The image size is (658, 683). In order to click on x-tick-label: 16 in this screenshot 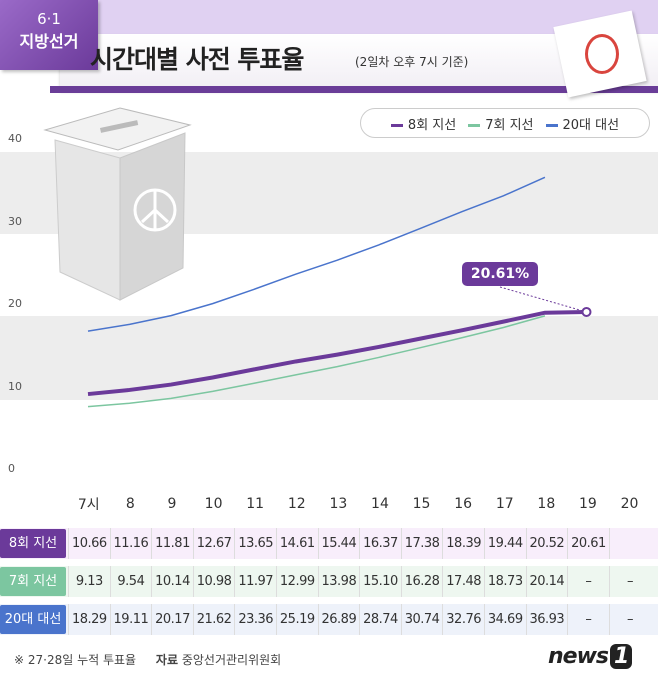, I will do `click(463, 503)`.